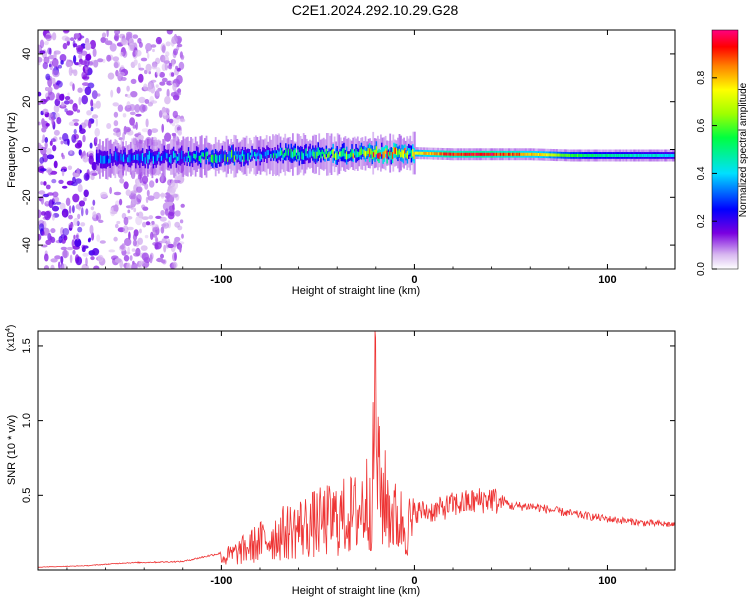  I want to click on colorbar-ticks: 0.0 0.2 0.4 0.6 0.8, so click(706, 173).